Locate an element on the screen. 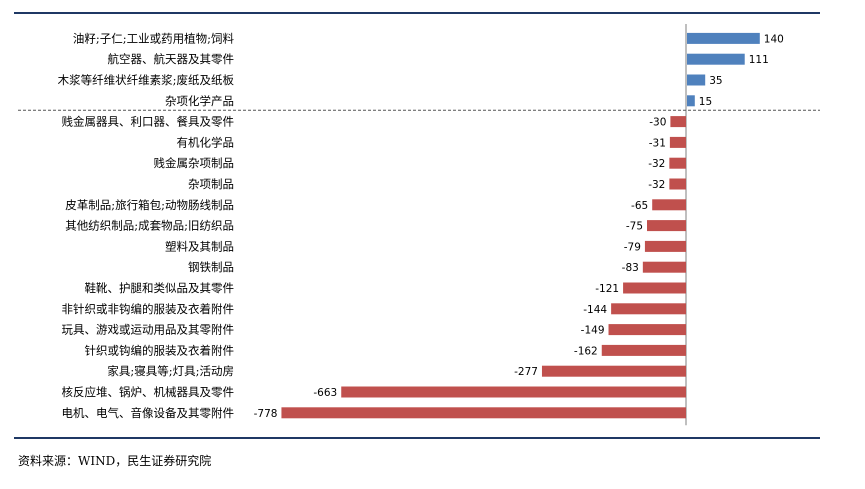 This screenshot has width=865, height=489. category-label: 核反应堆、锅炉、机械器具及零件 is located at coordinates (148, 392).